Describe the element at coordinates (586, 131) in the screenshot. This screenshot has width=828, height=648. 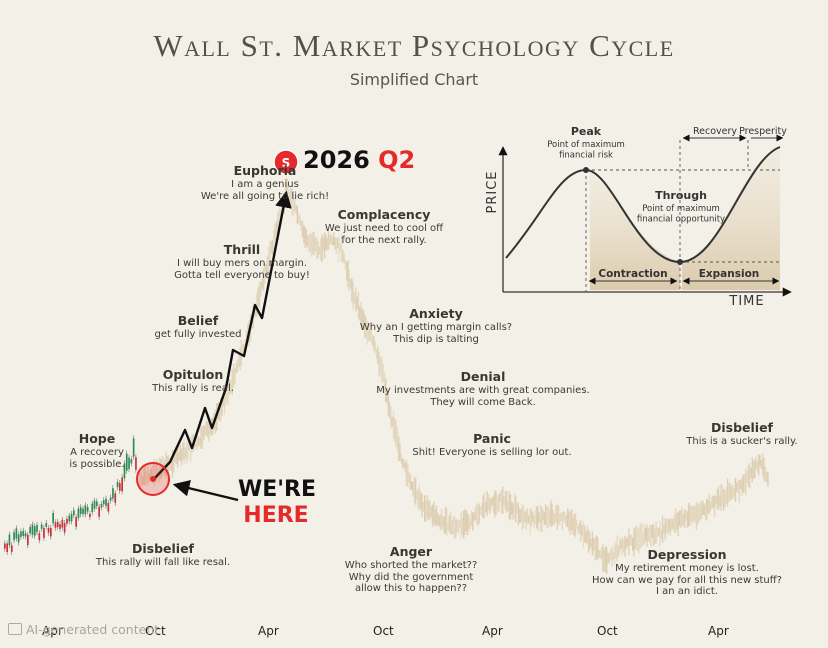
I see `inset-peak-label: Peak` at that location.